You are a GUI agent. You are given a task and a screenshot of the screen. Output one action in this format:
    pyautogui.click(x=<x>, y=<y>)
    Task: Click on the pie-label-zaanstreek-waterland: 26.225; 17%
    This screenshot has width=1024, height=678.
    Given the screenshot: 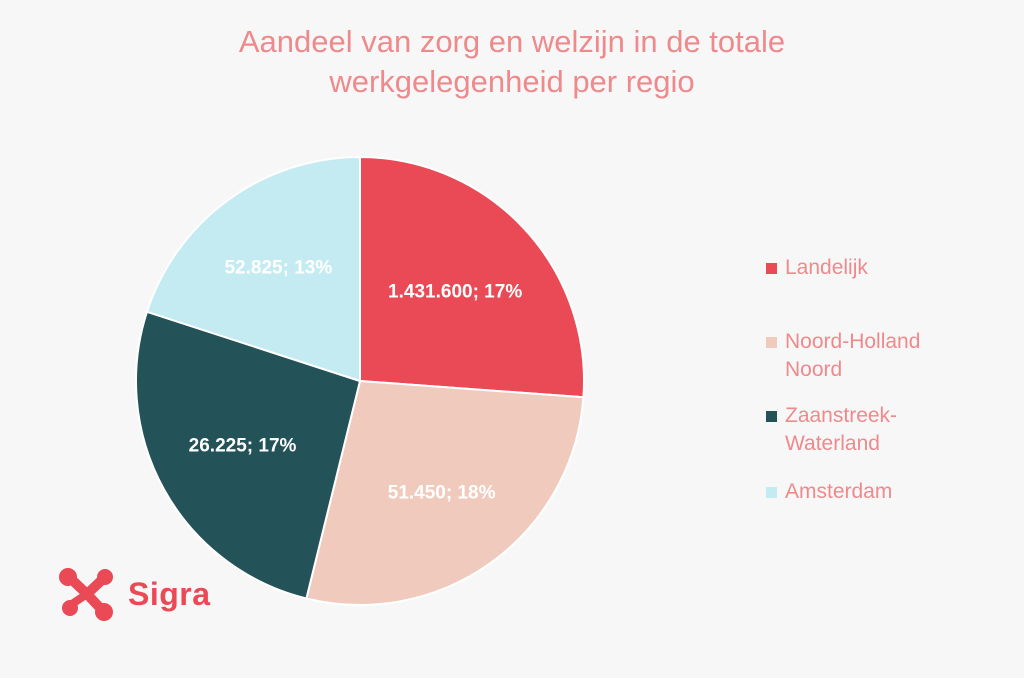 What is the action you would take?
    pyautogui.click(x=243, y=445)
    